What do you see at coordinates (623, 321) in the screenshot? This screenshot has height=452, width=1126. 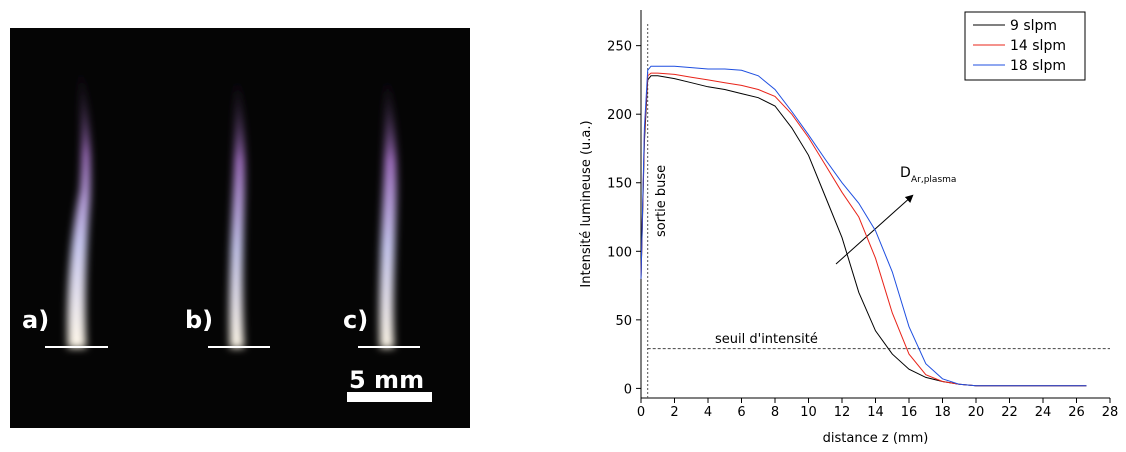 I see `y-tick-label: 50` at bounding box center [623, 321].